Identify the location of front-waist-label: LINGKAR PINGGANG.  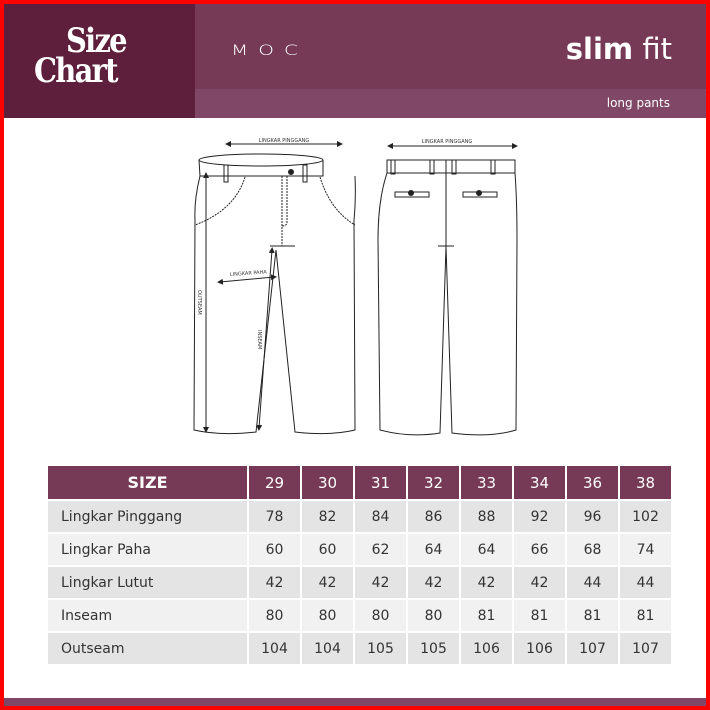
(284, 141).